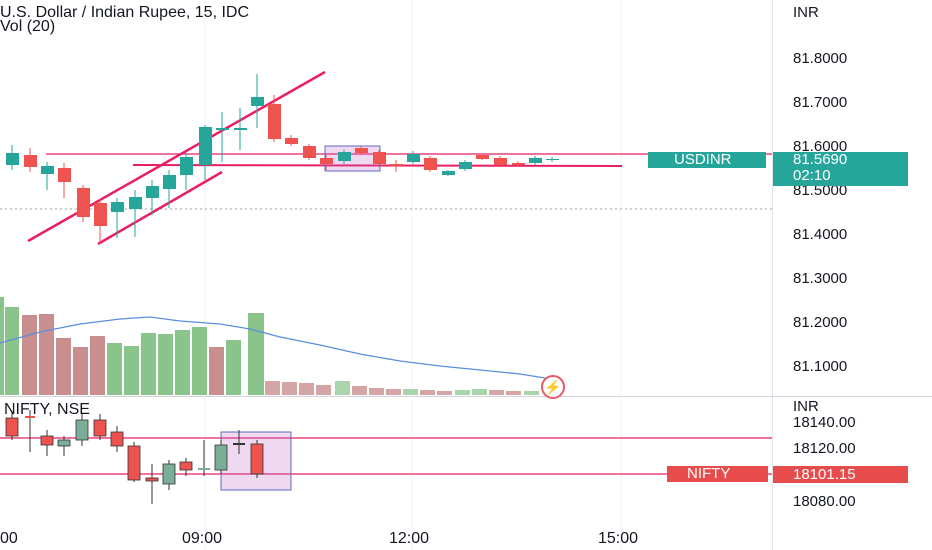 The height and width of the screenshot is (550, 932). I want to click on sub-price-tick: 18120.00, so click(824, 448).